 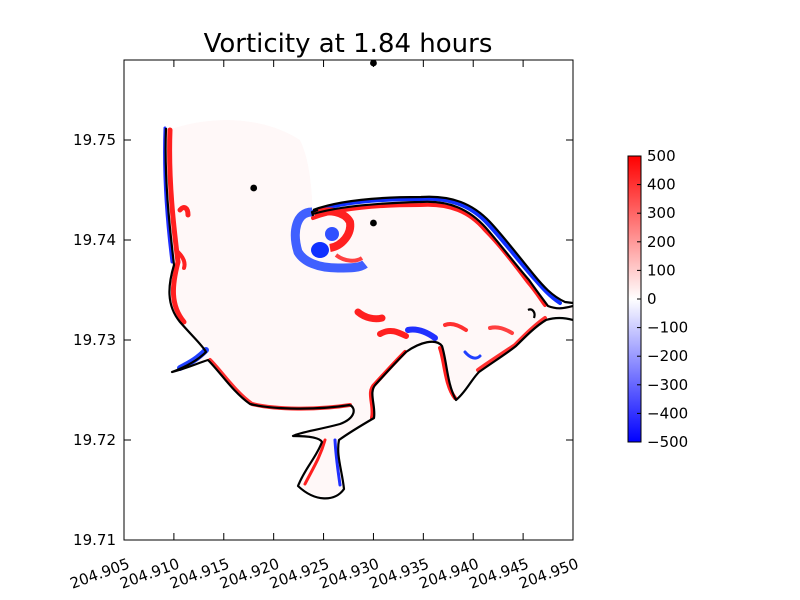 What do you see at coordinates (94, 440) in the screenshot?
I see `y-tick-label: 19.72` at bounding box center [94, 440].